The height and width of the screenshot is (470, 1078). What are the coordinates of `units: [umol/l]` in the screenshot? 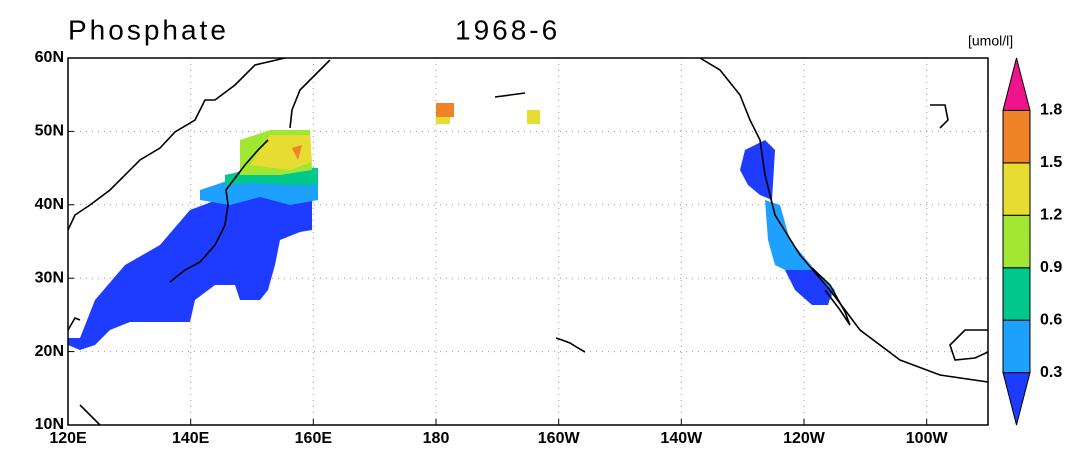 It's located at (990, 41).